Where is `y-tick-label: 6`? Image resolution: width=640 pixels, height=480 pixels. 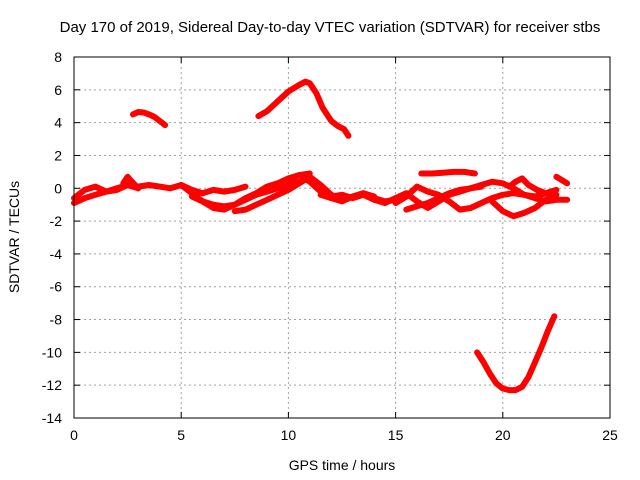
y-tick-label: 6 is located at coordinates (58, 90).